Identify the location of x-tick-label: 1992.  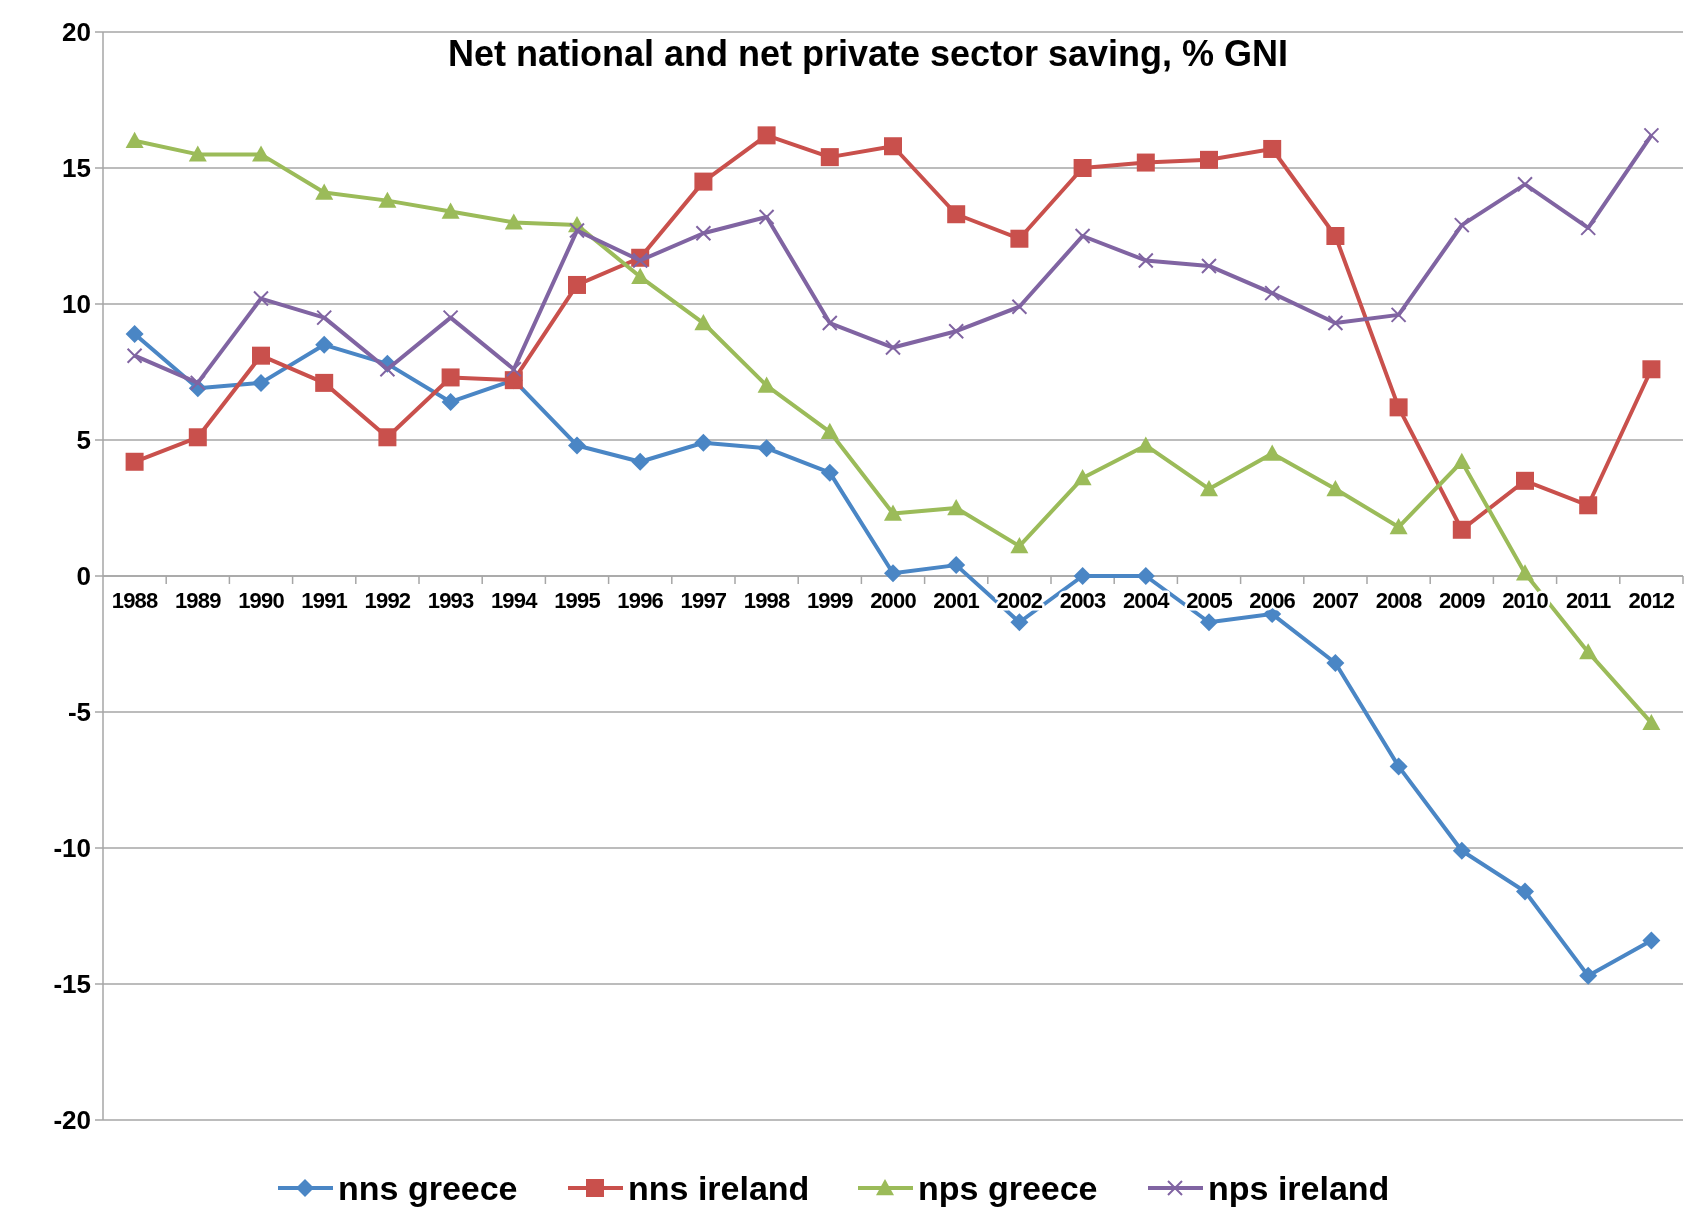
(387, 600).